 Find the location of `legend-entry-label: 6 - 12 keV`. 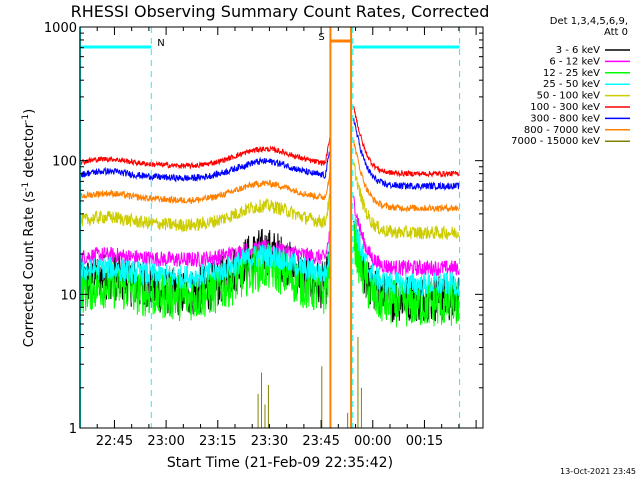

legend-entry-label: 6 - 12 keV is located at coordinates (574, 61).